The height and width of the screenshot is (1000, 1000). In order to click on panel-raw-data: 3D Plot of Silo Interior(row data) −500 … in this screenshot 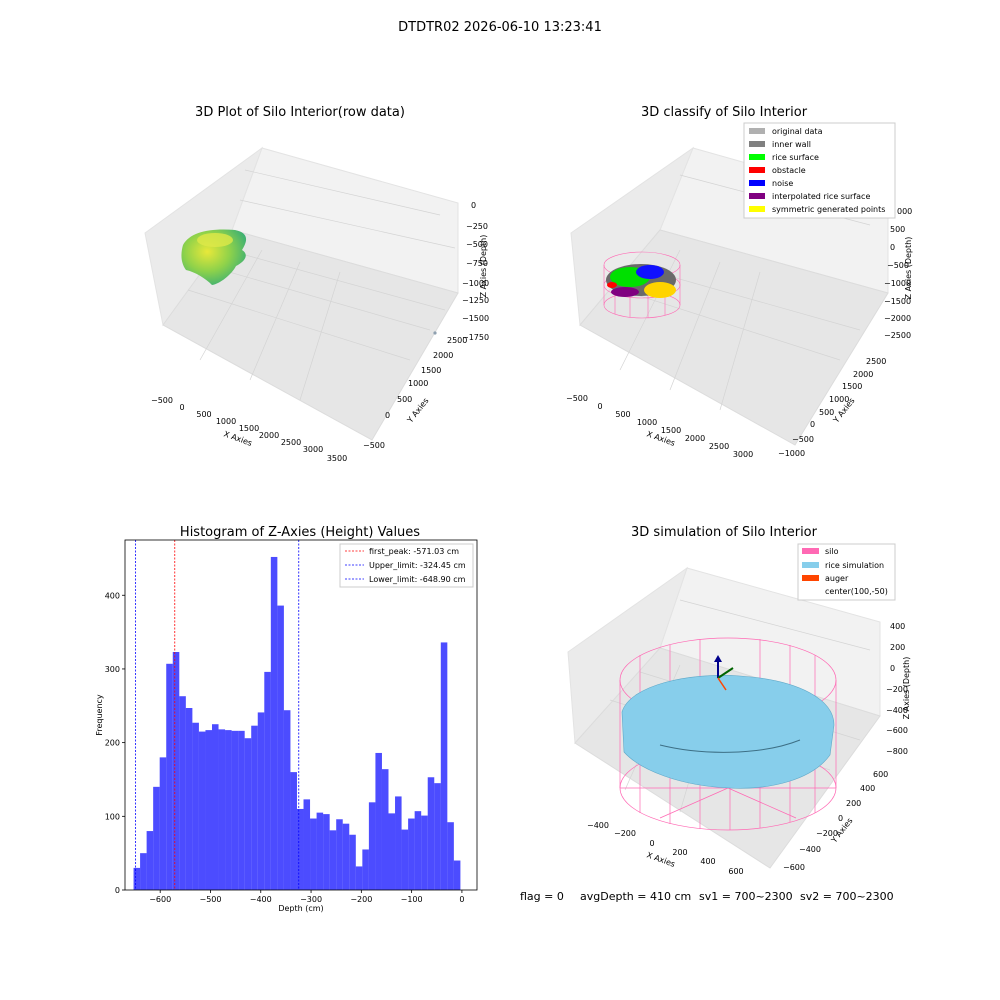, I will do `click(316, 284)`.